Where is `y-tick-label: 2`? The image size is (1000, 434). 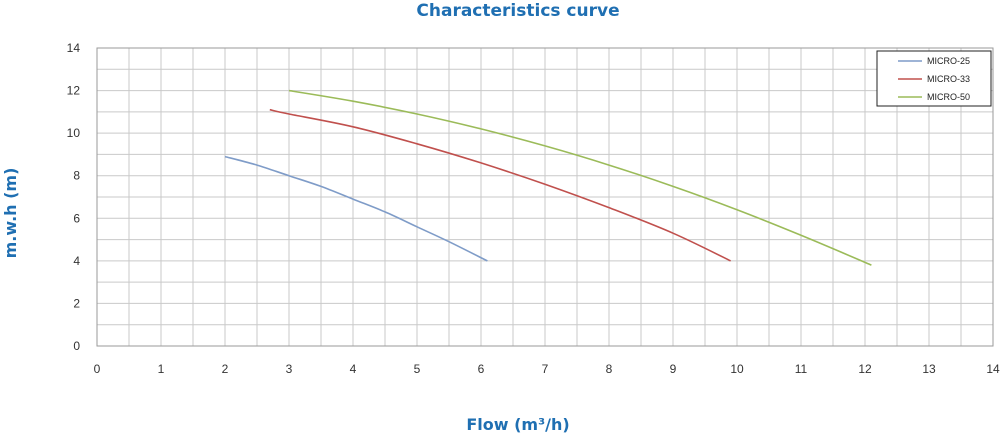 y-tick-label: 2 is located at coordinates (76, 303).